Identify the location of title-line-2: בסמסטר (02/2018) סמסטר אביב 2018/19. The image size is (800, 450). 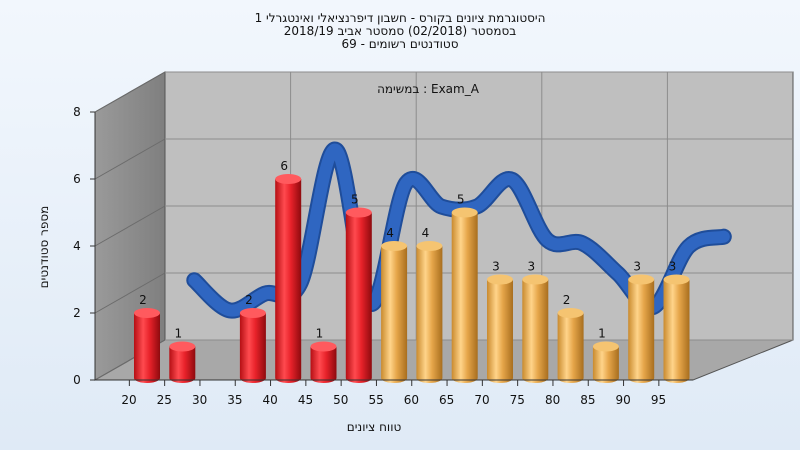
(400, 31).